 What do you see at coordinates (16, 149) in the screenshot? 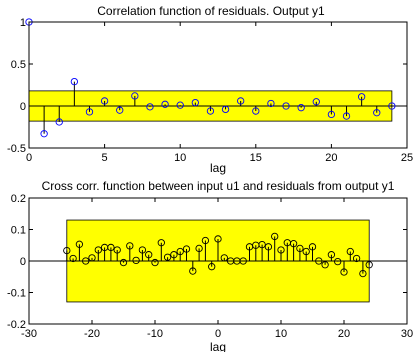
I see `y-tick-label: -0.5` at bounding box center [16, 149].